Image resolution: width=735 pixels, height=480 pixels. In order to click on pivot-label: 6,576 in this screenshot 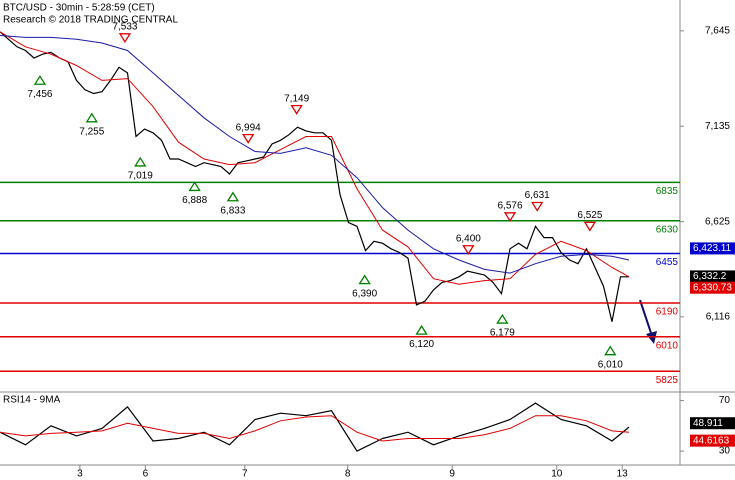, I will do `click(509, 205)`.